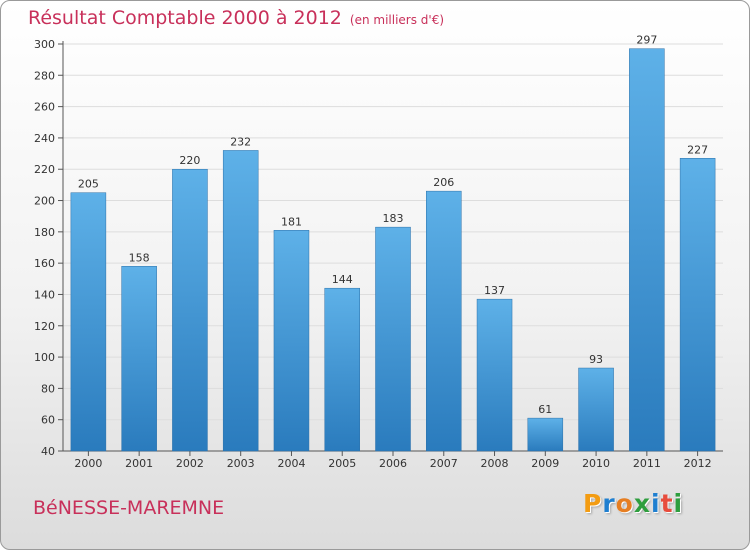 Image resolution: width=750 pixels, height=550 pixels. What do you see at coordinates (48, 388) in the screenshot?
I see `y-tick-label: 80` at bounding box center [48, 388].